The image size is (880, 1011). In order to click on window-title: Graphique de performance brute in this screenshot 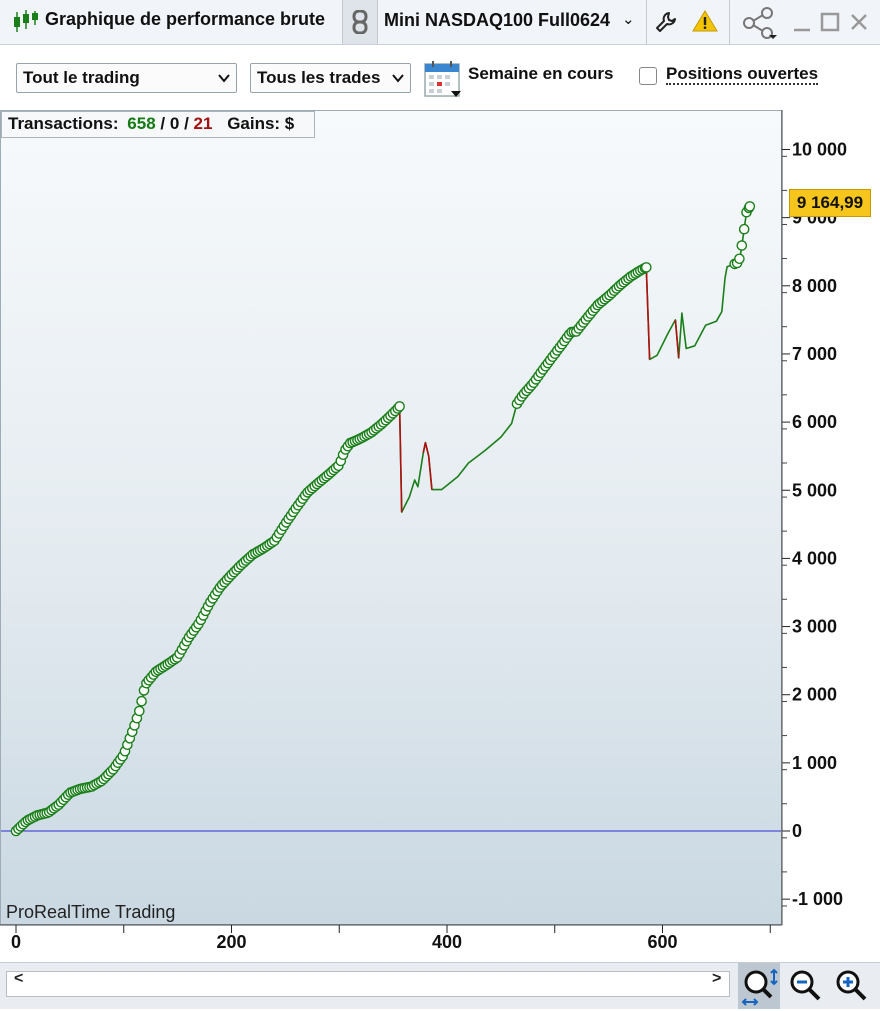, I will do `click(185, 19)`.